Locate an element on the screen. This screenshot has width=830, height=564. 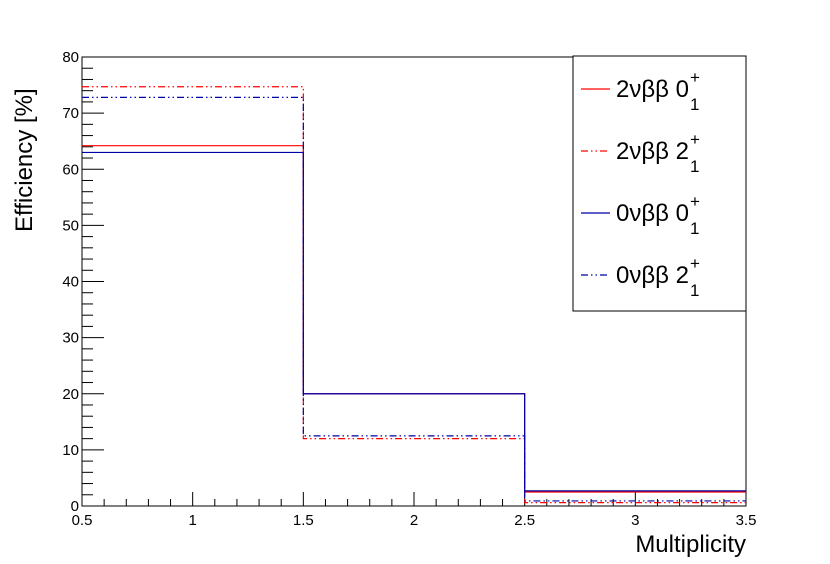
y-tick-label: 30 is located at coordinates (70, 338).